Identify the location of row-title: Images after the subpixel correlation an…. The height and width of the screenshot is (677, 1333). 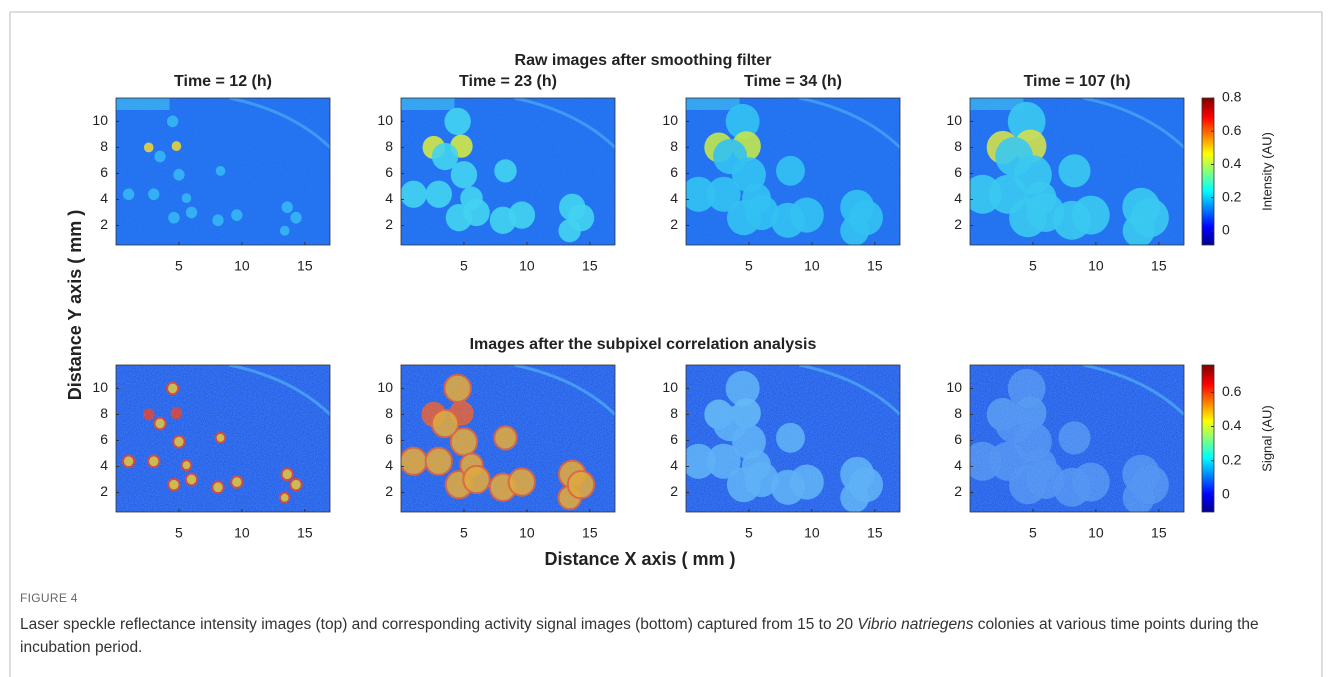
(643, 344).